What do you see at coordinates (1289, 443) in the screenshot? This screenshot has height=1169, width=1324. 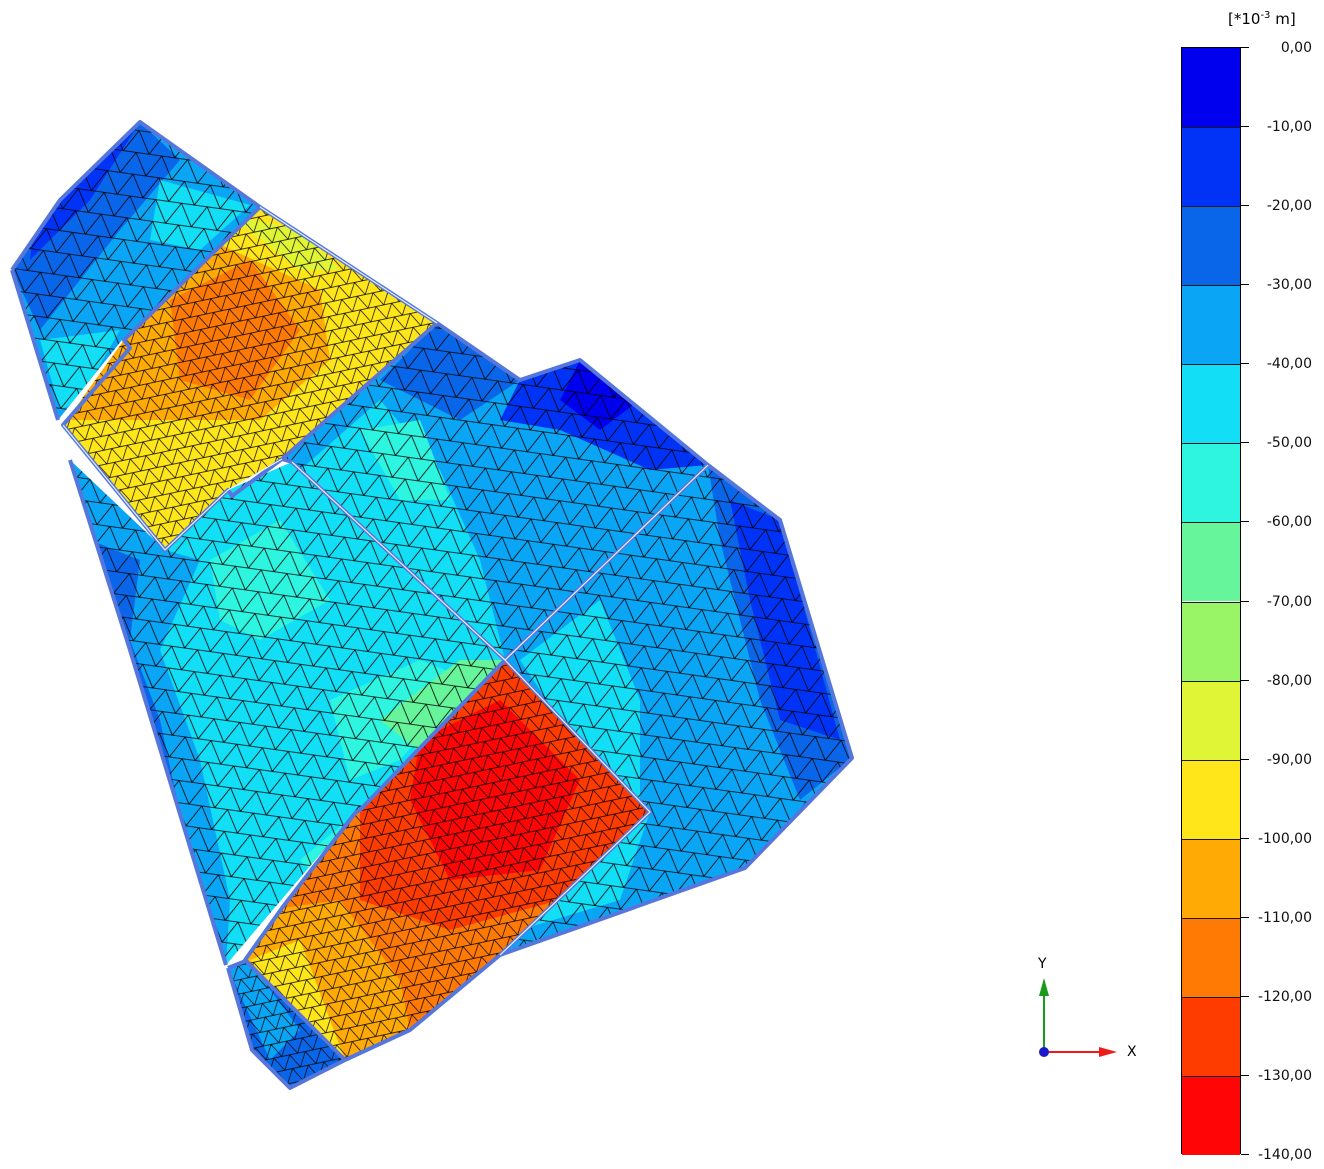 I see `legend-label: -50,00` at bounding box center [1289, 443].